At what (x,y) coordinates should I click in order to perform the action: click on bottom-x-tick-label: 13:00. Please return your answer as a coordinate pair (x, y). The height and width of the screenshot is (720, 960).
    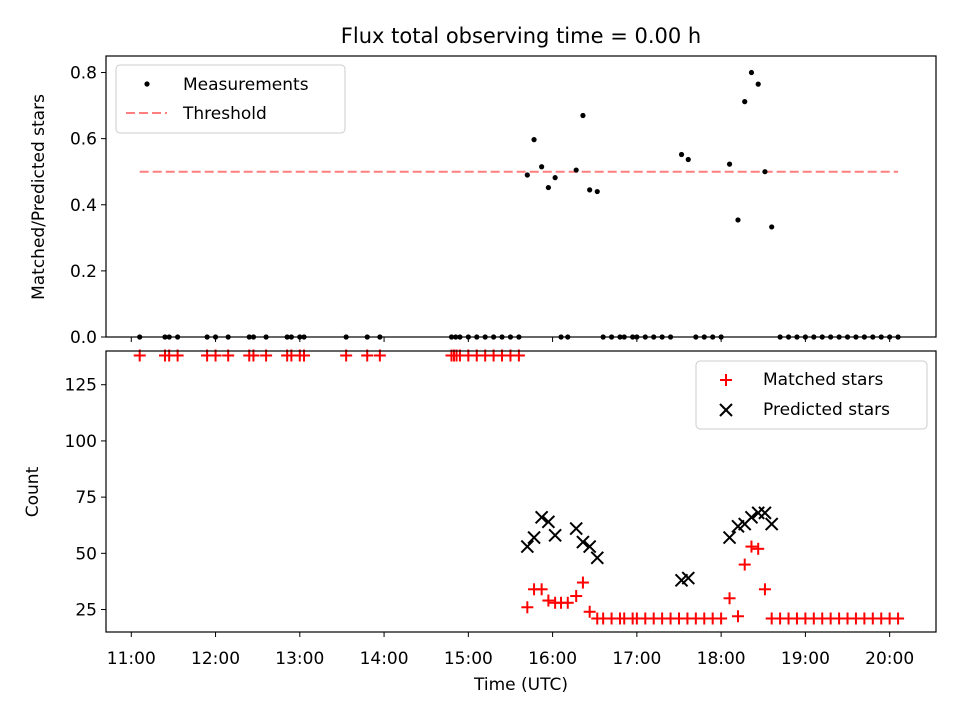
    Looking at the image, I should click on (299, 659).